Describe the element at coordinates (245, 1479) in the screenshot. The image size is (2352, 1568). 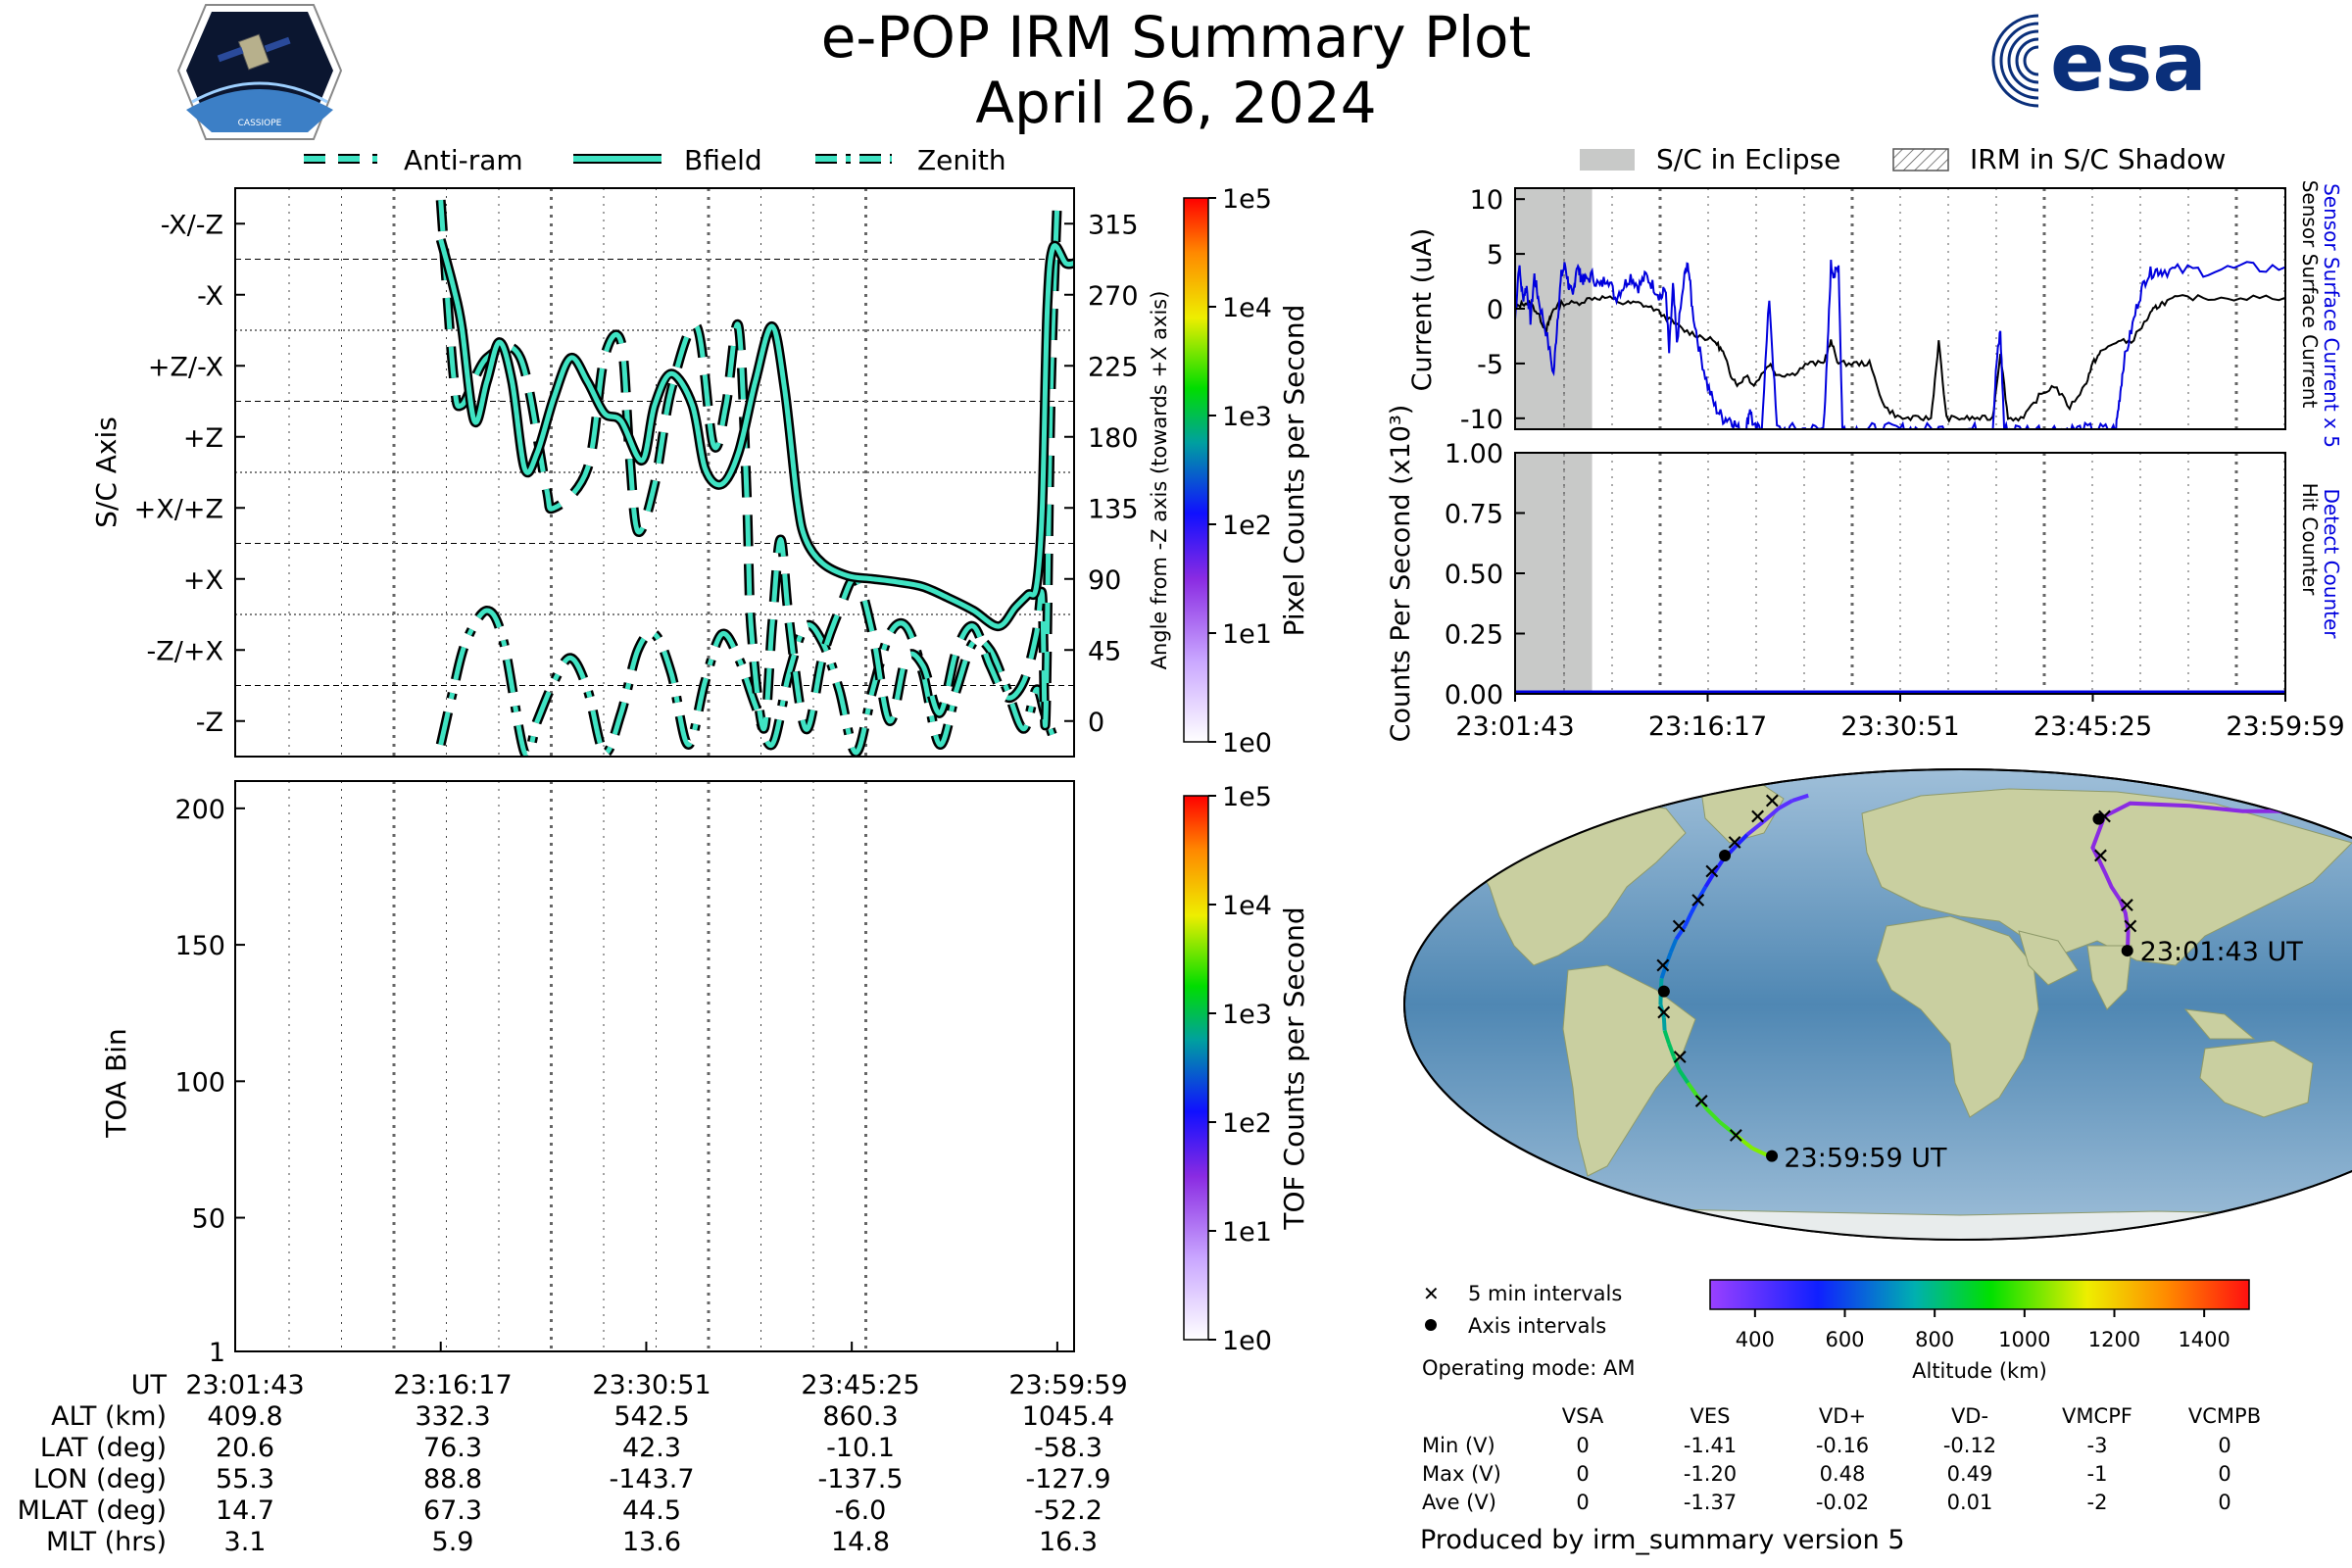
I see `ephemeris-cell: 55.3` at that location.